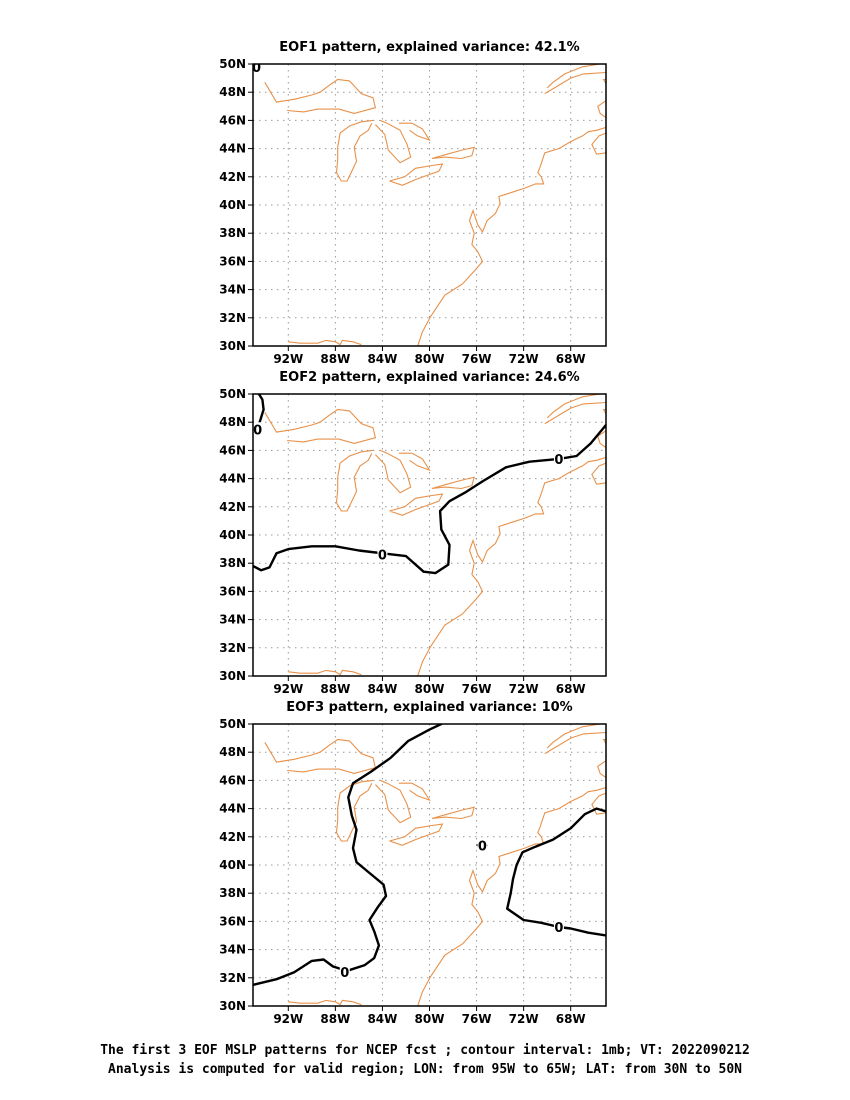 The image size is (850, 1100). What do you see at coordinates (429, 47) in the screenshot?
I see `panel-title: EOF1 pattern, explained variance: 42.1%` at bounding box center [429, 47].